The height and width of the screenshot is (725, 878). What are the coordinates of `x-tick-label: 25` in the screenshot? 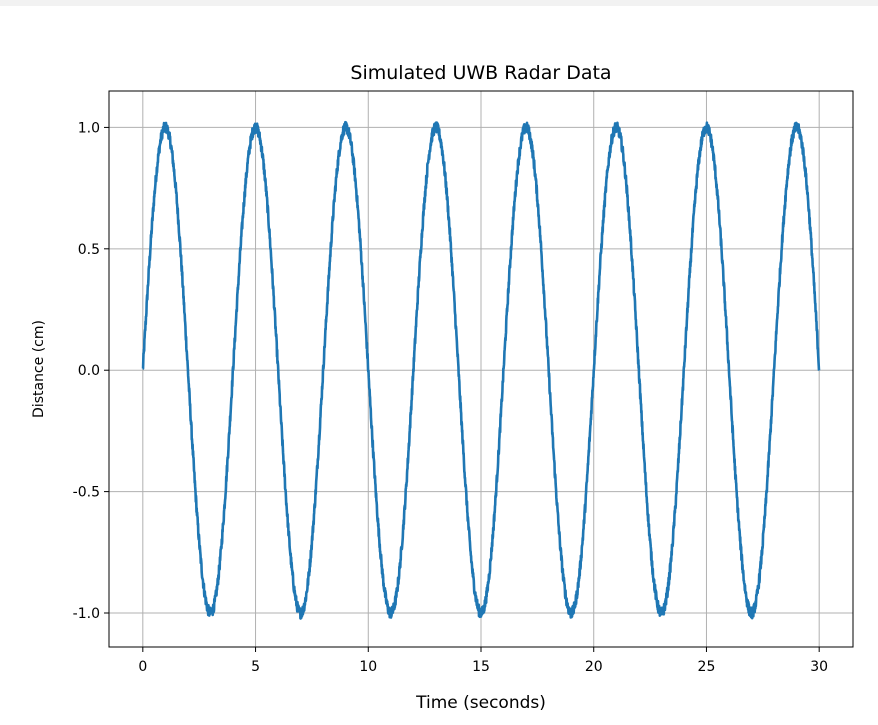 It's located at (707, 667).